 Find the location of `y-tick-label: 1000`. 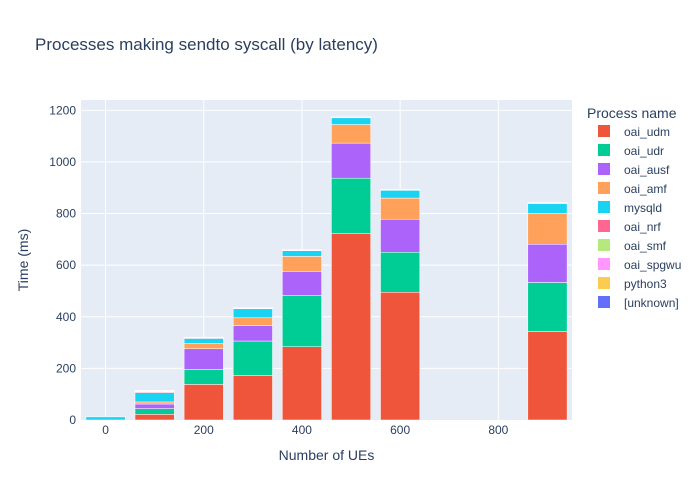

y-tick-label: 1000 is located at coordinates (62, 162).